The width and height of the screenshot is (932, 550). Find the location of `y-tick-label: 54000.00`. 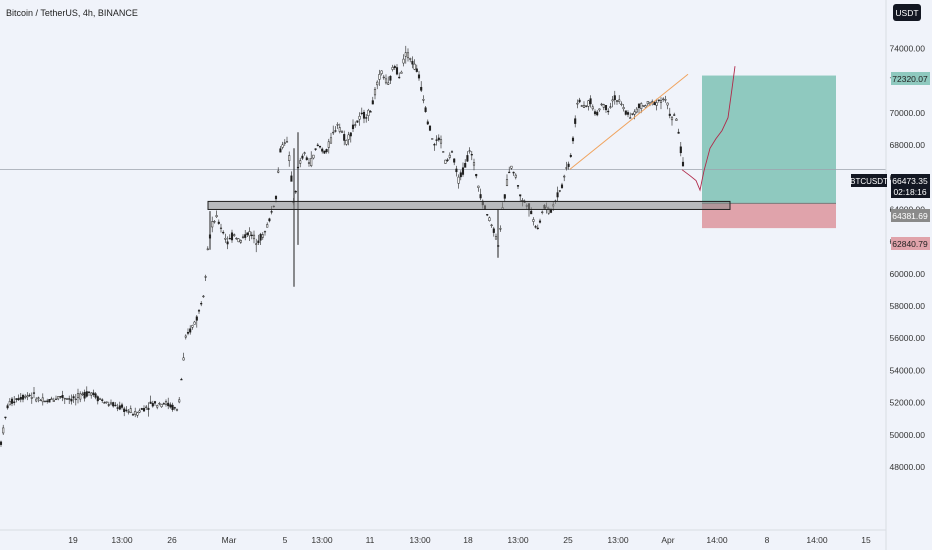

y-tick-label: 54000.00 is located at coordinates (908, 370).